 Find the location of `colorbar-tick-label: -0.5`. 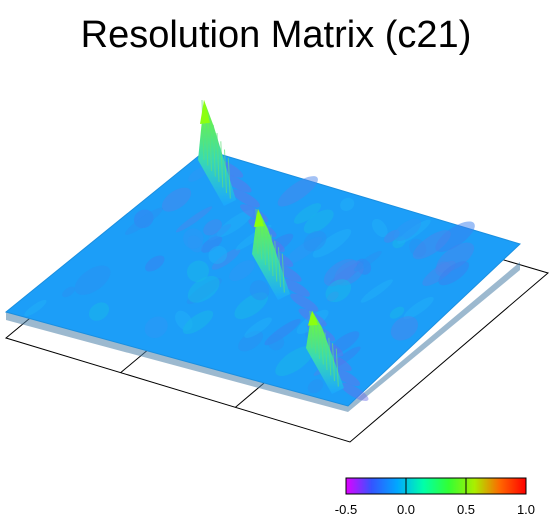

colorbar-tick-label: -0.5 is located at coordinates (346, 509).